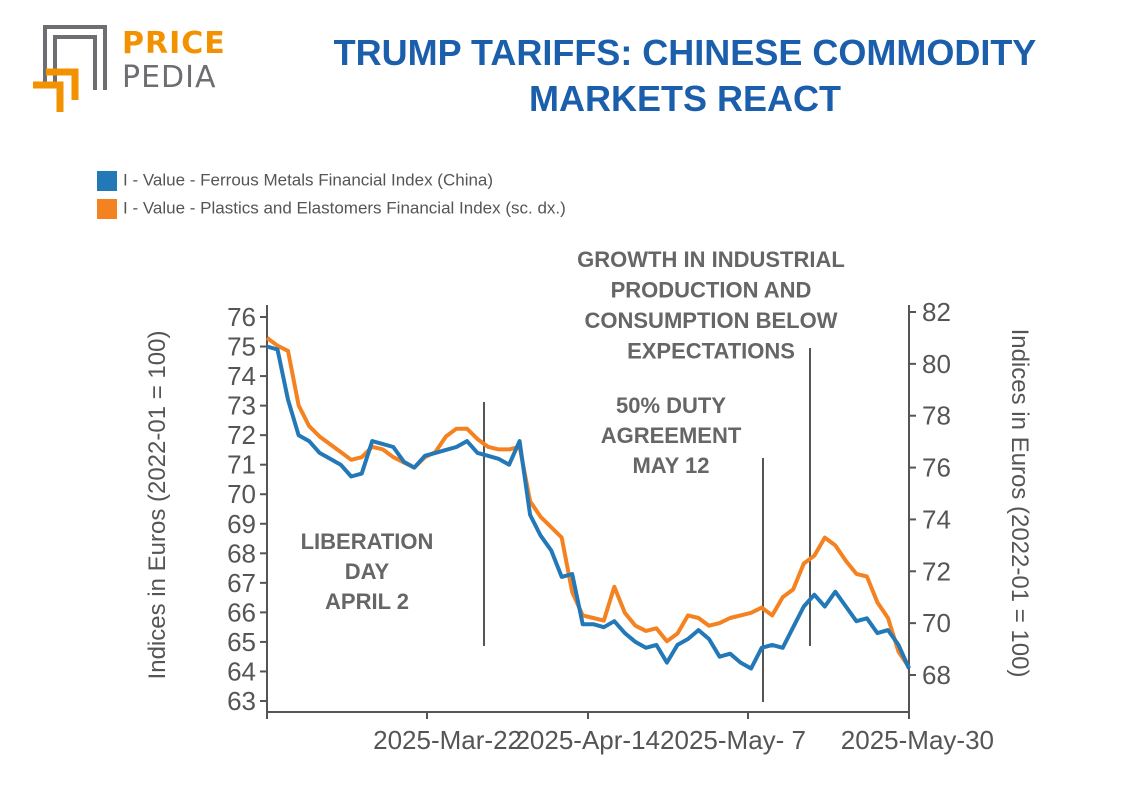 The image size is (1121, 793). Describe the element at coordinates (241, 376) in the screenshot. I see `y-left-tick-label: 74` at that location.